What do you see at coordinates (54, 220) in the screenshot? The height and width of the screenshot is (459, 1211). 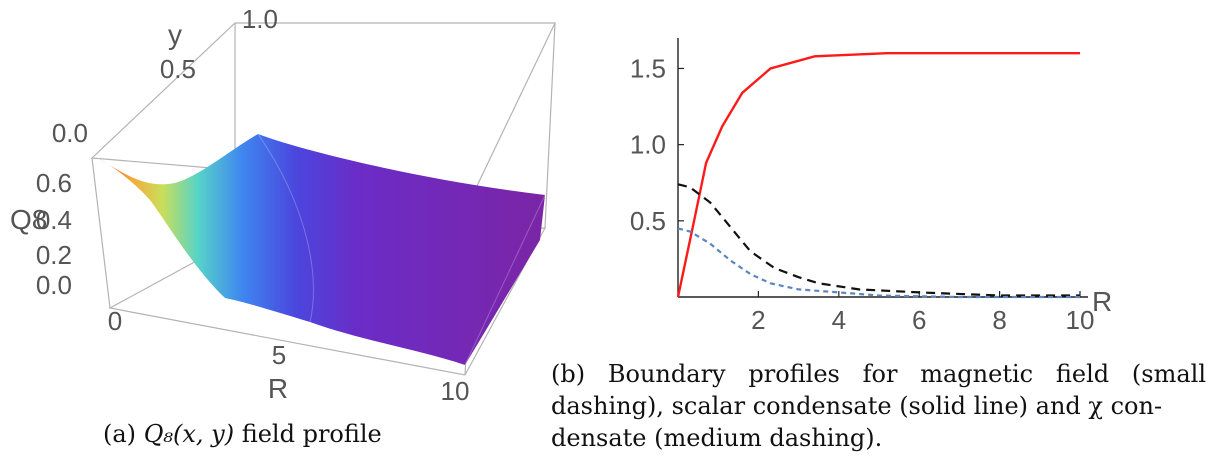 I see `z-tick-2: 0.4` at bounding box center [54, 220].